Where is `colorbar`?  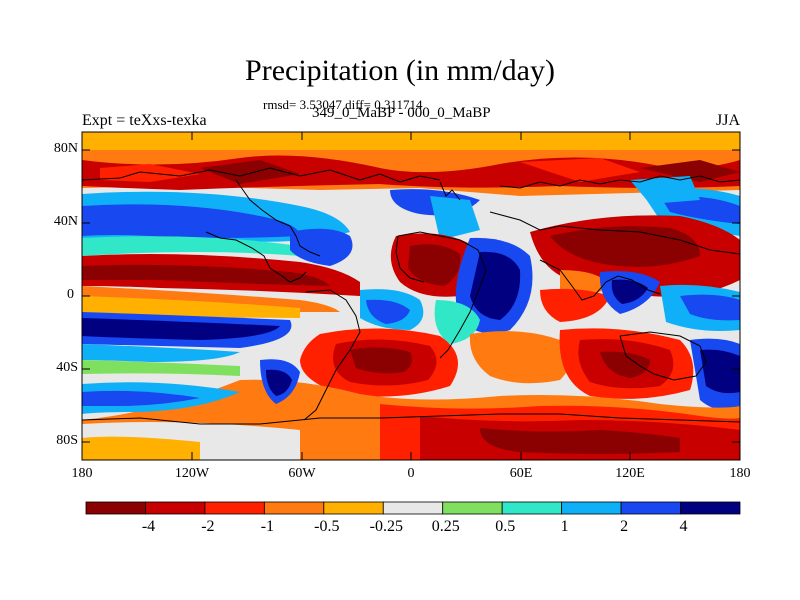
colorbar is located at coordinates (413, 508).